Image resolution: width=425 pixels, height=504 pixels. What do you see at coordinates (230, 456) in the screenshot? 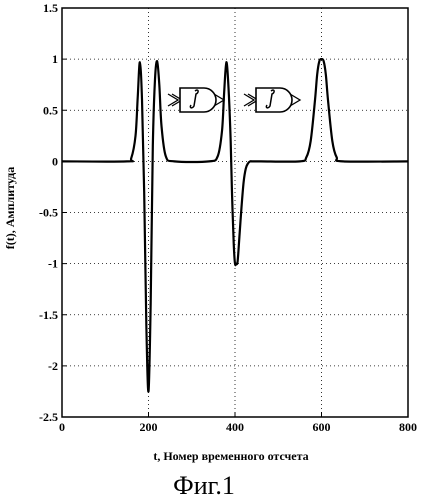
I see `x-axis-label: t, Номер временного отсчета` at bounding box center [230, 456].